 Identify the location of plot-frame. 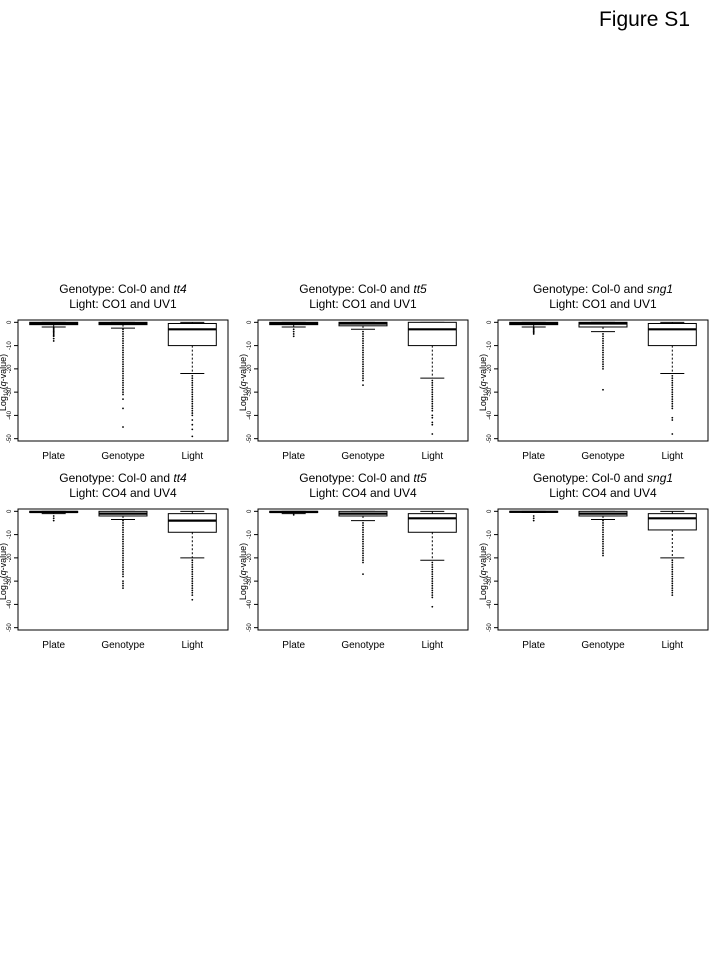
(603, 380).